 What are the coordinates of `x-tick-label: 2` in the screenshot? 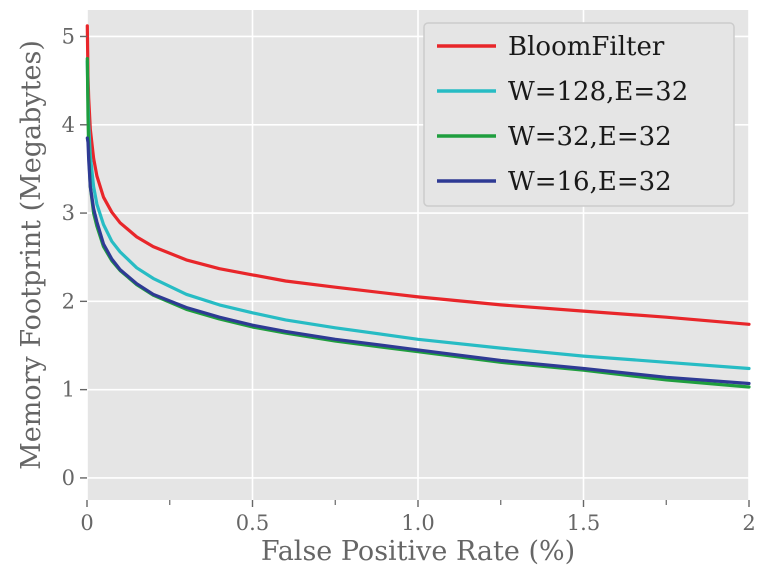 It's located at (748, 523).